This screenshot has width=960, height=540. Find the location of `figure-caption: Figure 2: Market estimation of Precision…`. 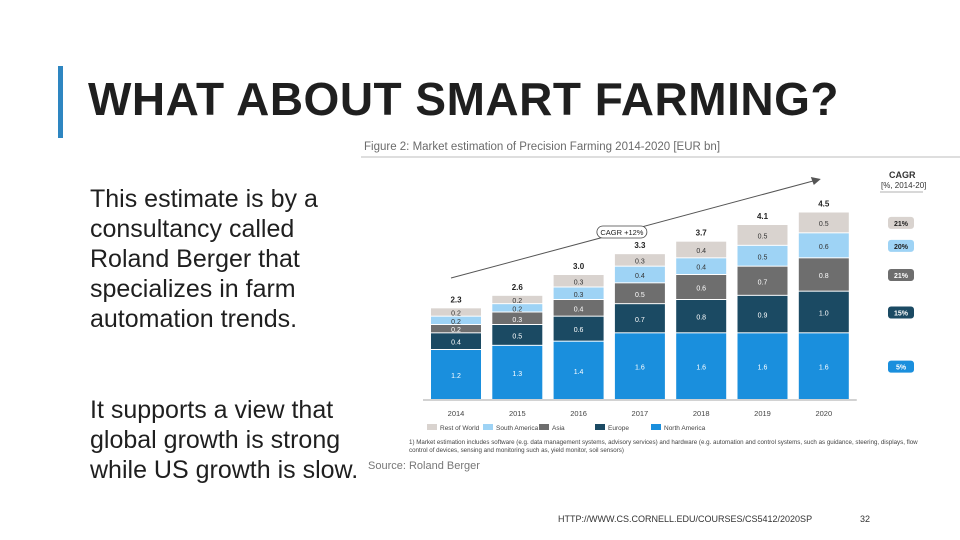

figure-caption: Figure 2: Market estimation of Precision… is located at coordinates (542, 147).